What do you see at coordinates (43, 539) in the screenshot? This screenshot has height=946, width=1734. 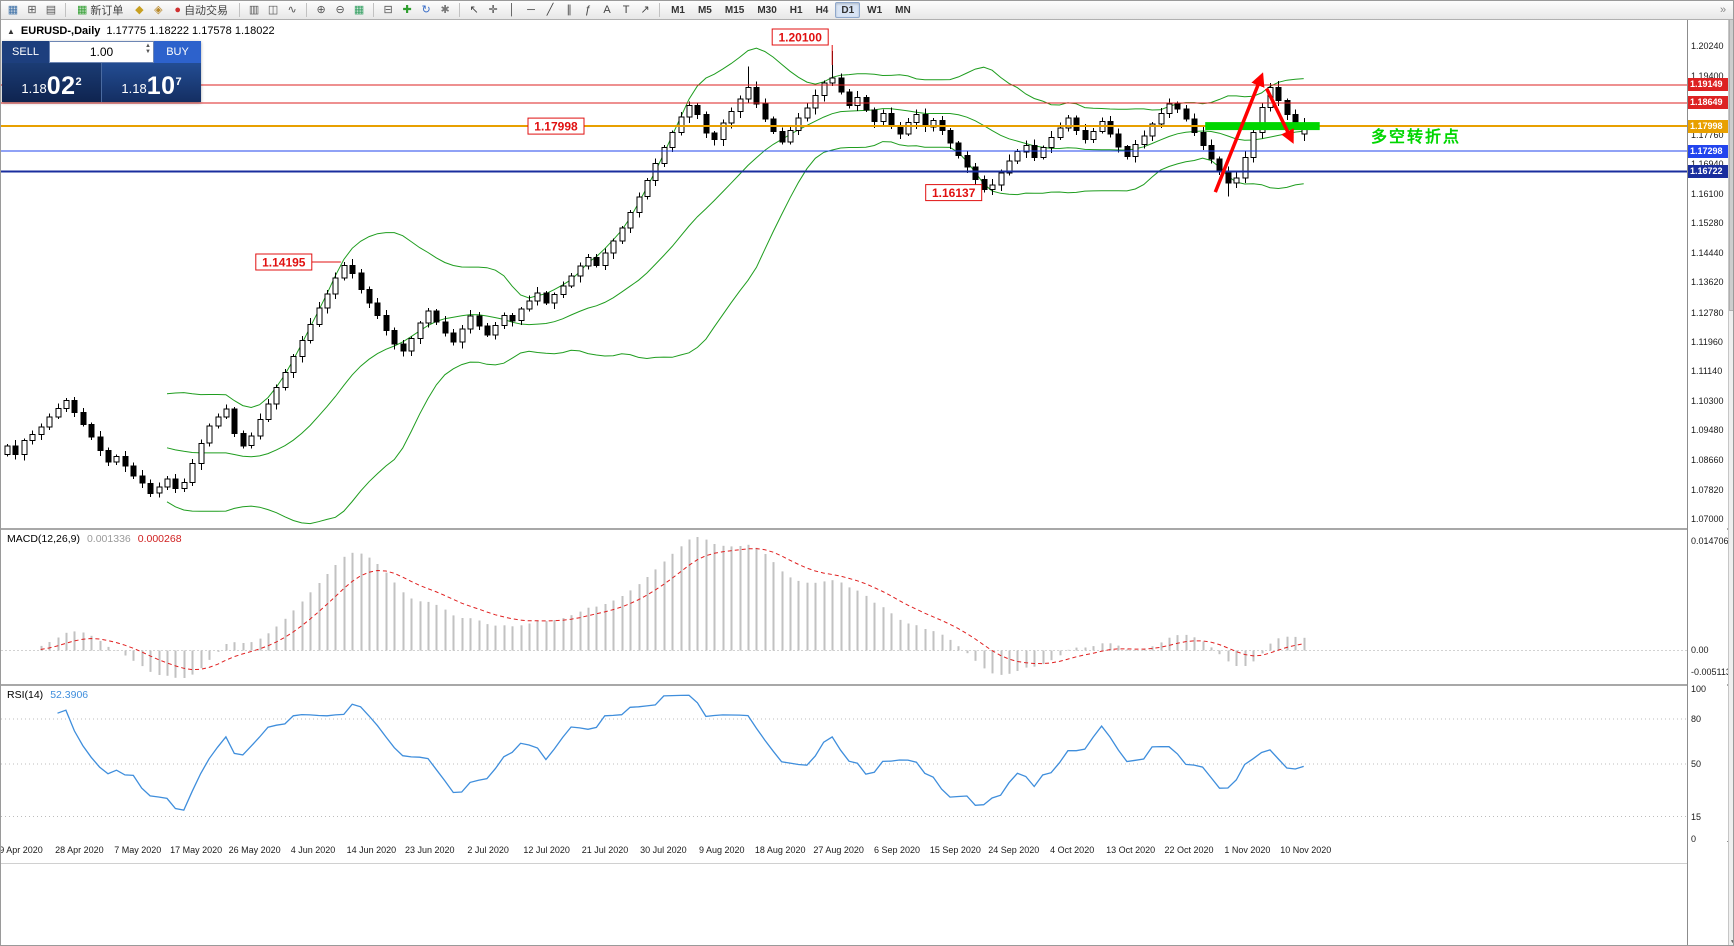 I see `macd-title: MACD(12,26,9)` at bounding box center [43, 539].